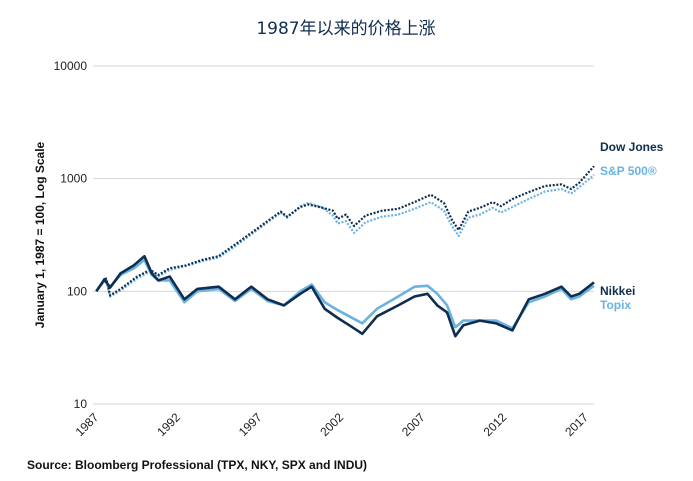  Describe the element at coordinates (576, 424) in the screenshot. I see `x-tick-label: 2017` at that location.